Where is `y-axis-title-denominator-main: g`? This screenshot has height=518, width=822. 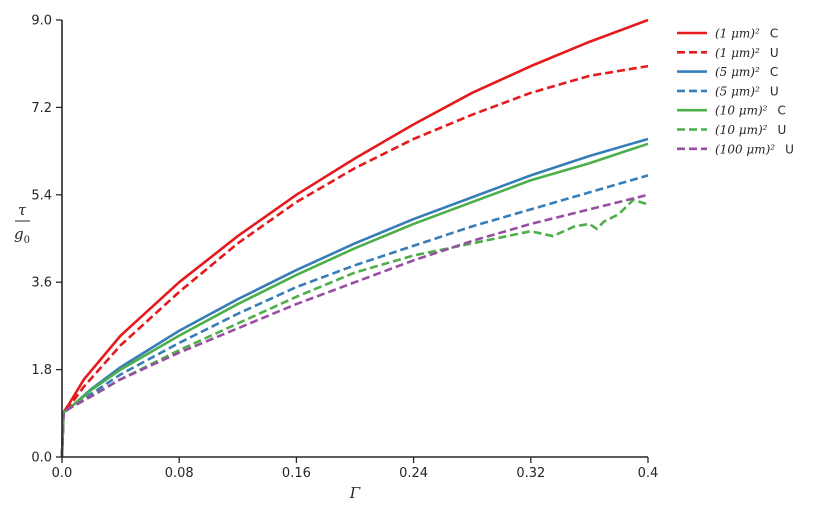 y-axis-title-denominator-main: g is located at coordinates (19, 234).